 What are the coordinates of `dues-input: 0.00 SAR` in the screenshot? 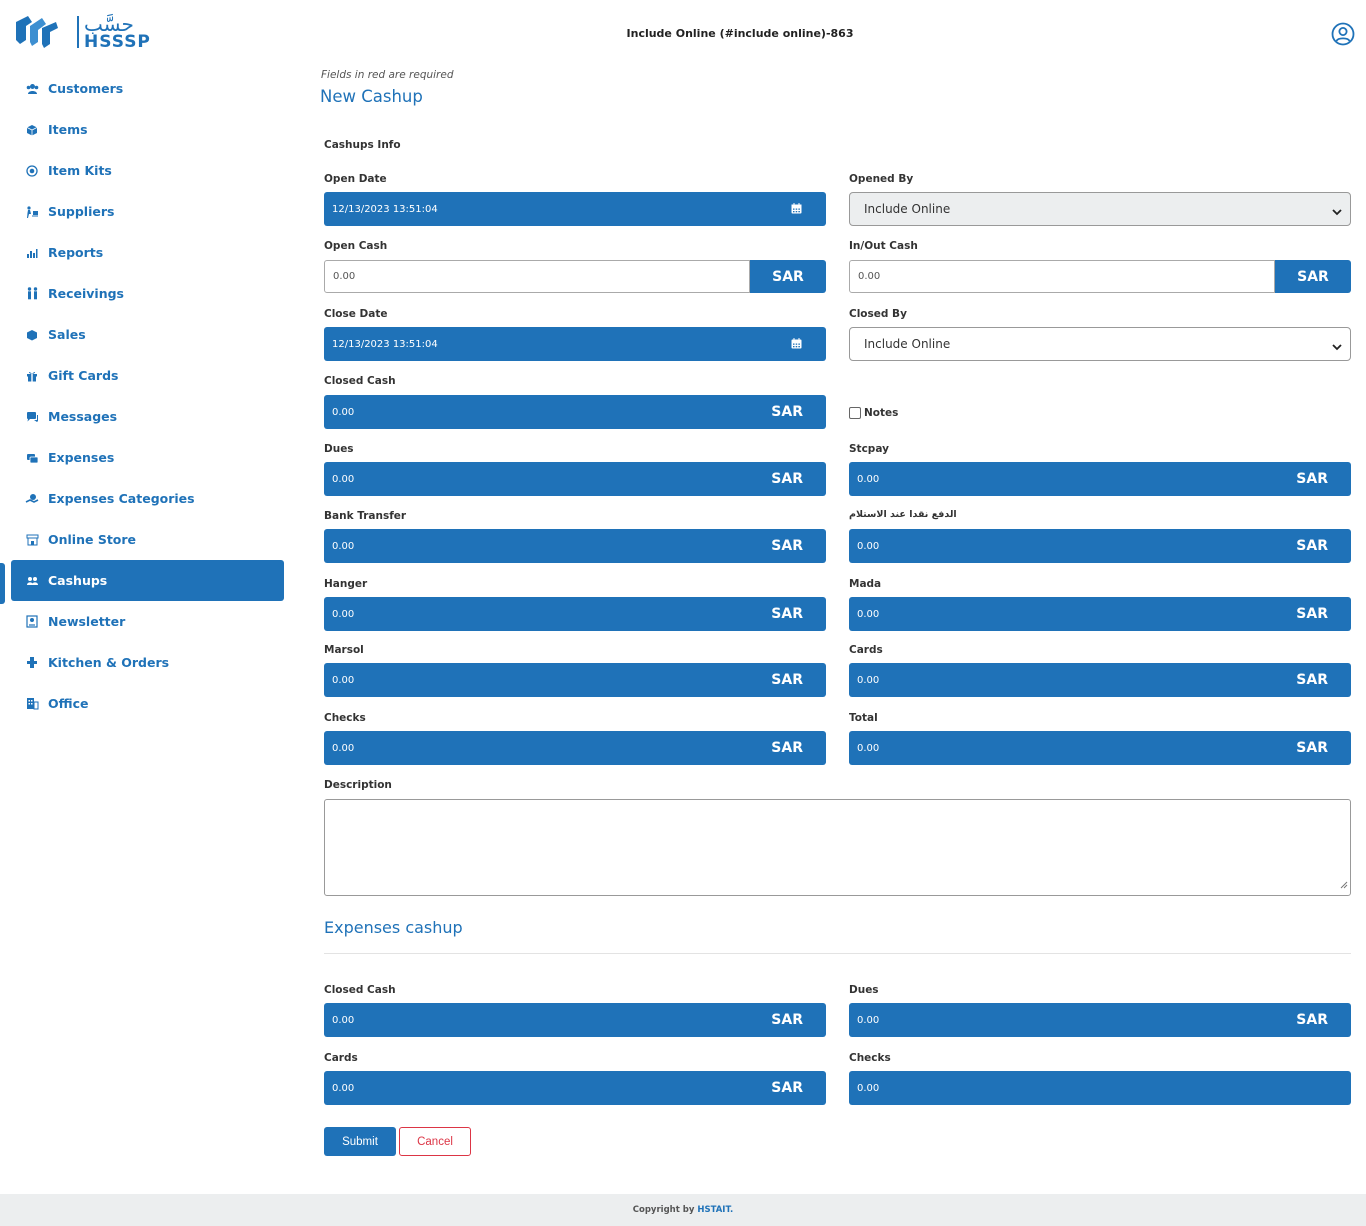 It's located at (575, 479).